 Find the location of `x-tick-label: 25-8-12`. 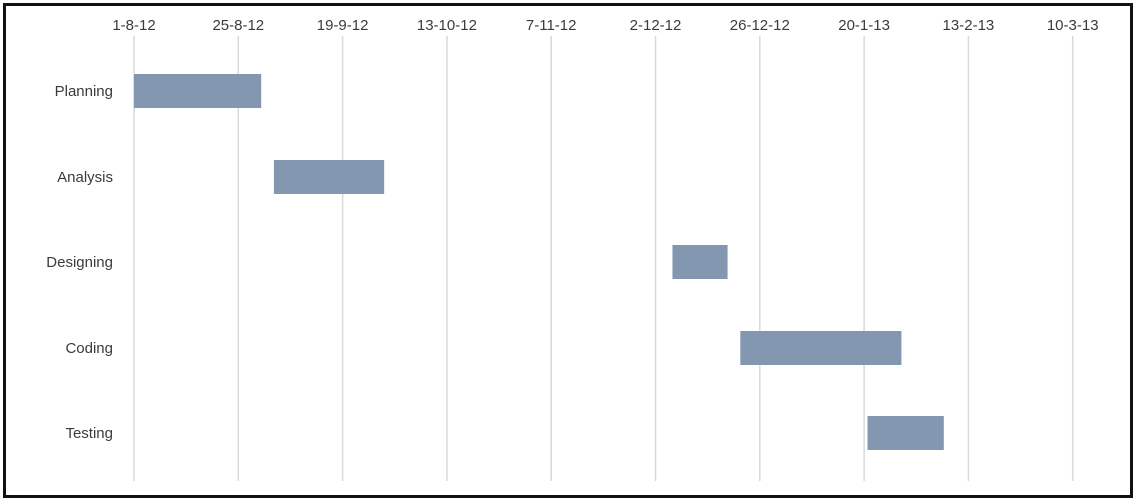

x-tick-label: 25-8-12 is located at coordinates (238, 25).